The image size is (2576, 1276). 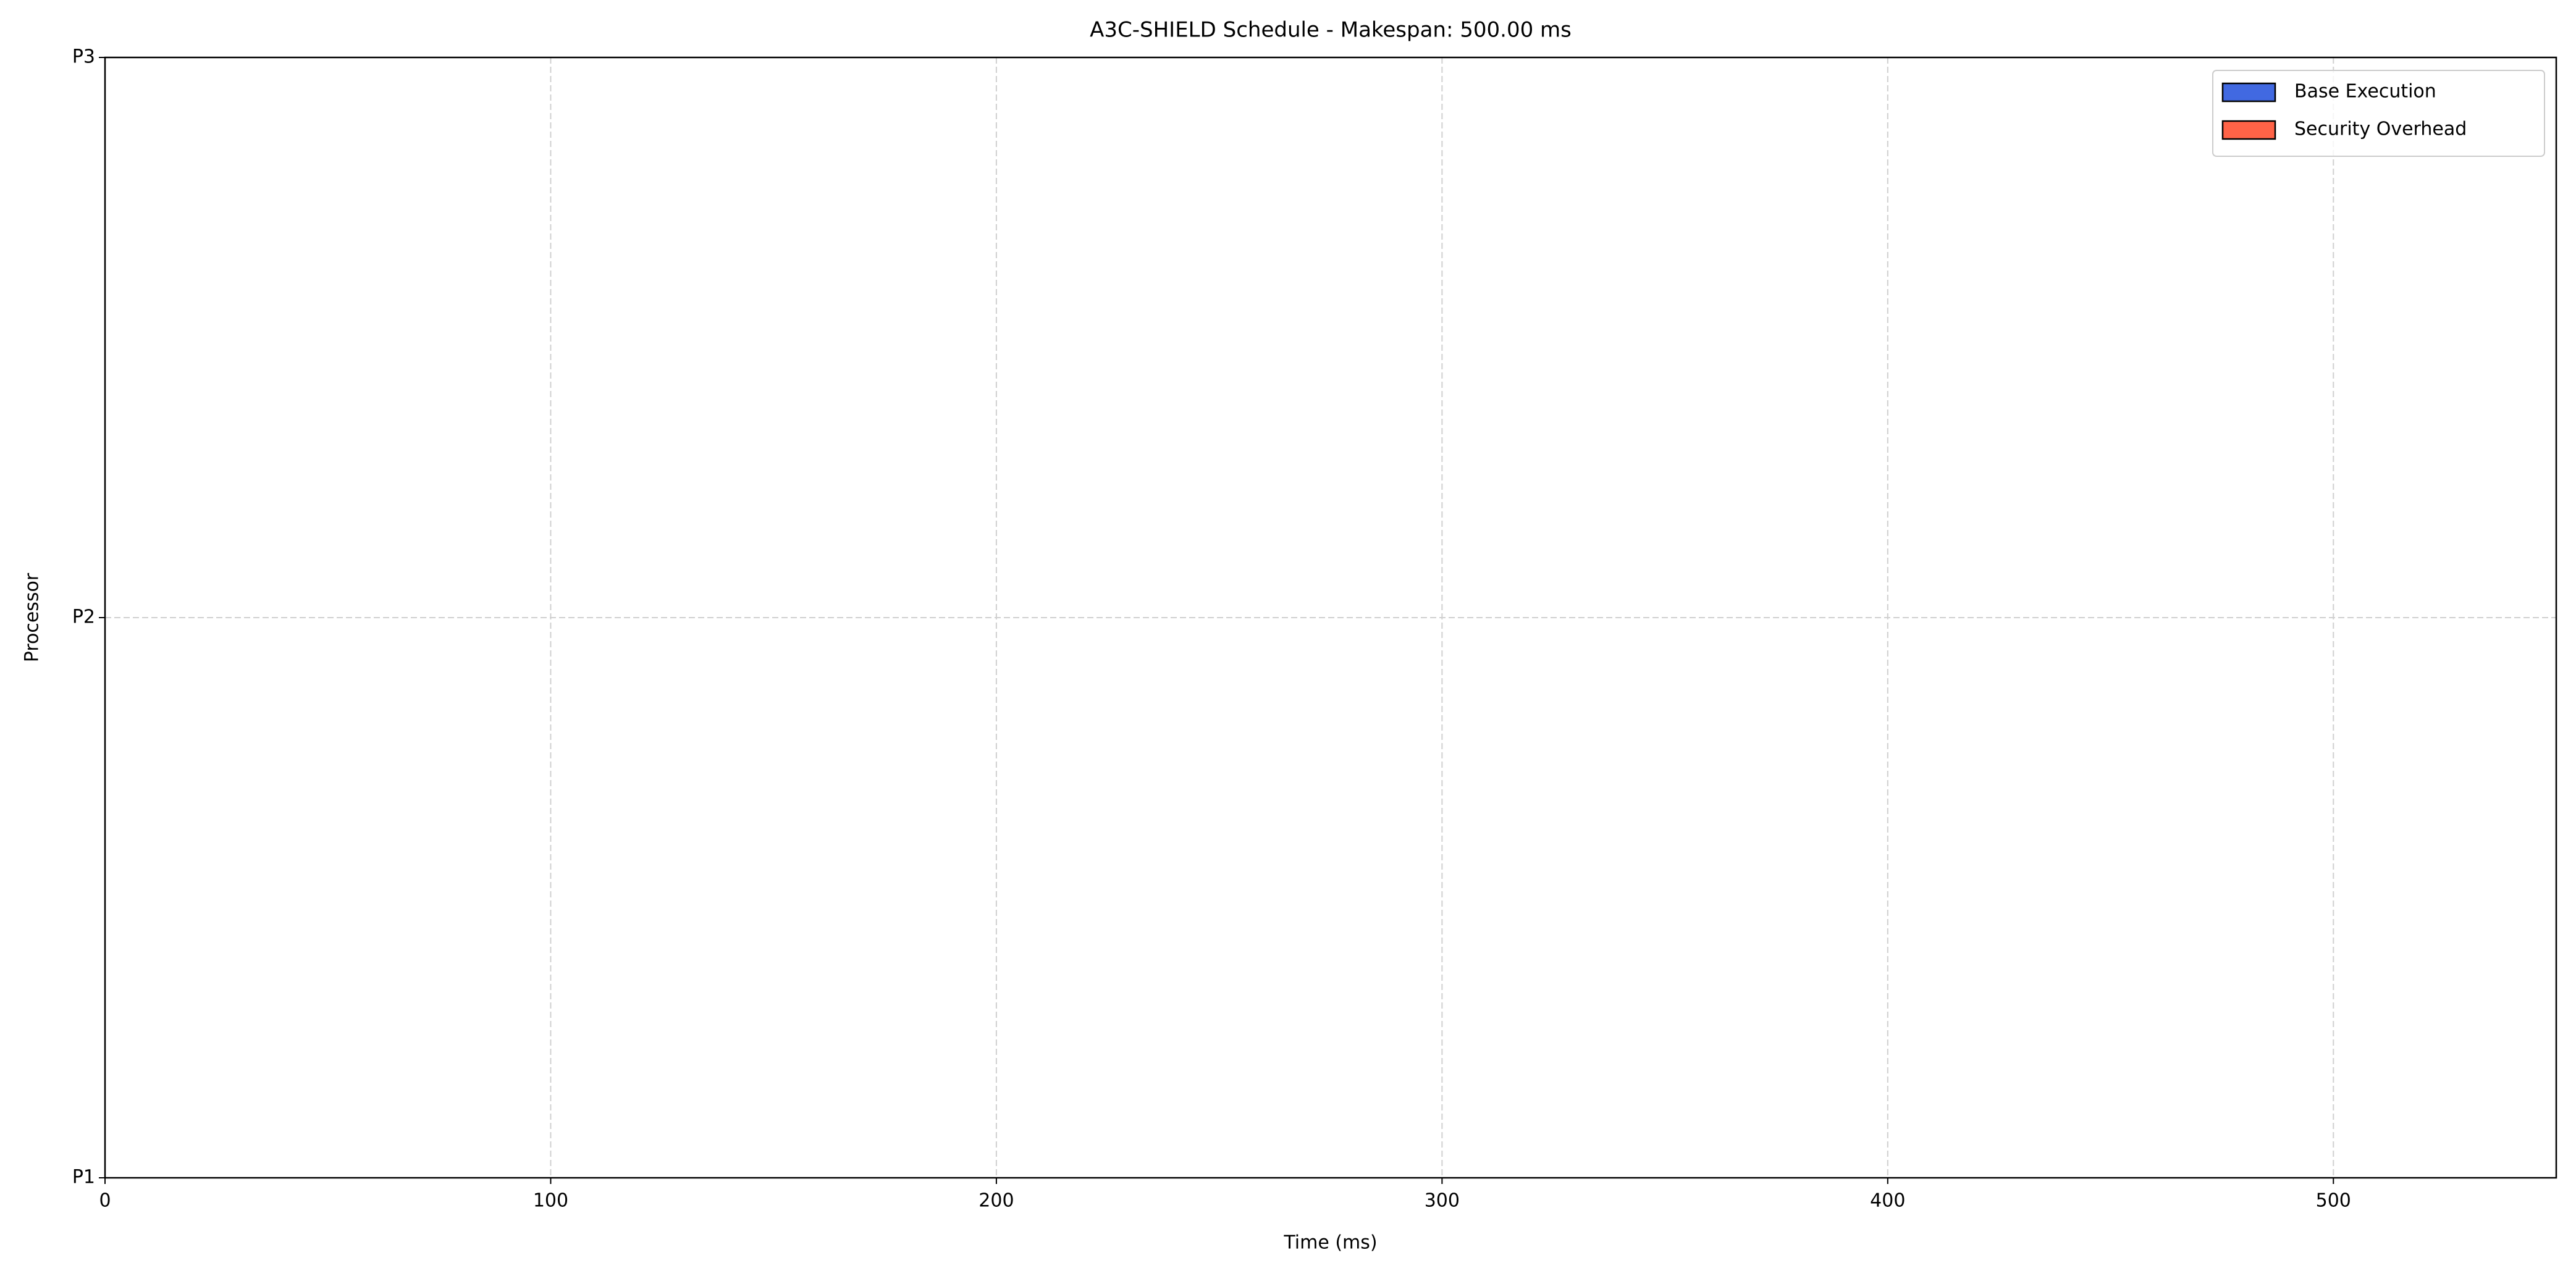 I want to click on y-axis-label: Processor, so click(x=32, y=617).